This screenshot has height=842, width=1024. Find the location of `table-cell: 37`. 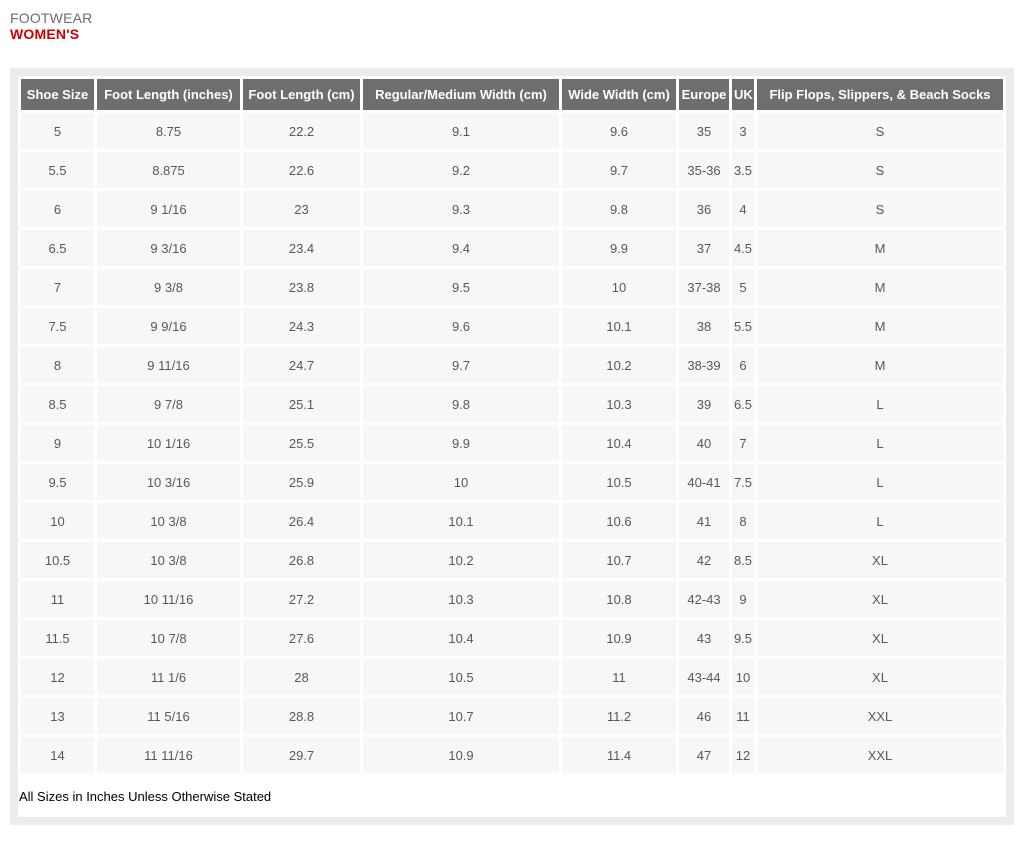

table-cell: 37 is located at coordinates (704, 248).